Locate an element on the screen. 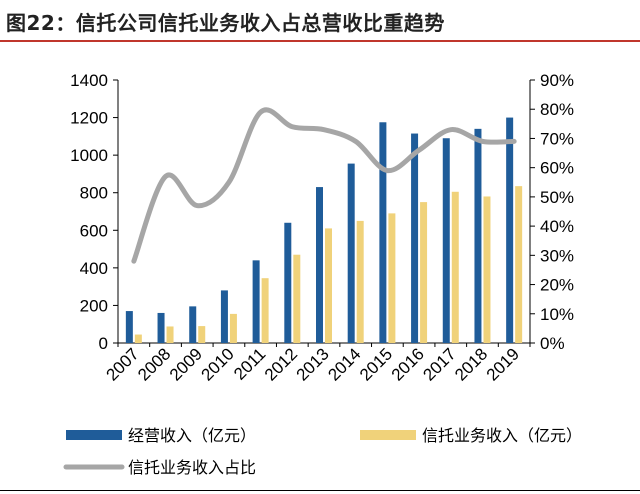 The width and height of the screenshot is (640, 494). x-tick-label: 2009 is located at coordinates (186, 364).